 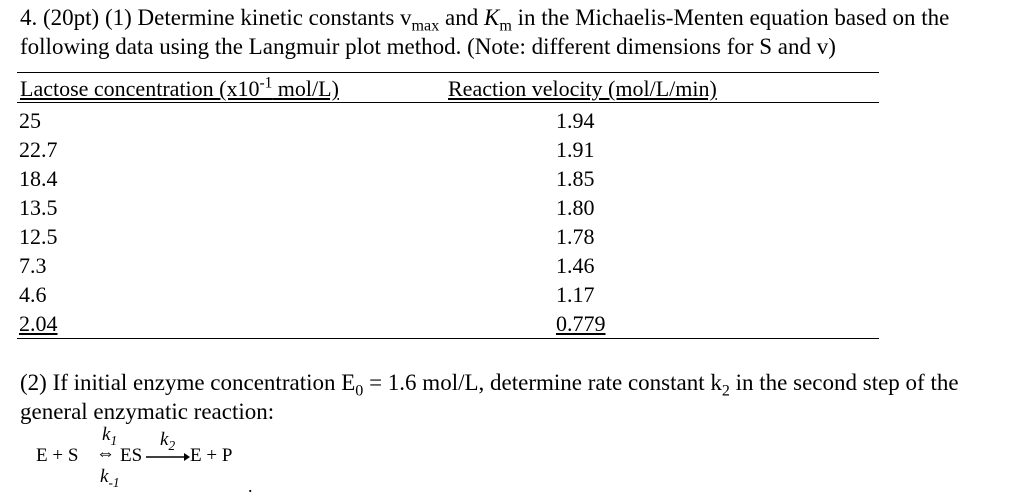 I want to click on cell-velocity: 1.17, so click(x=575, y=294).